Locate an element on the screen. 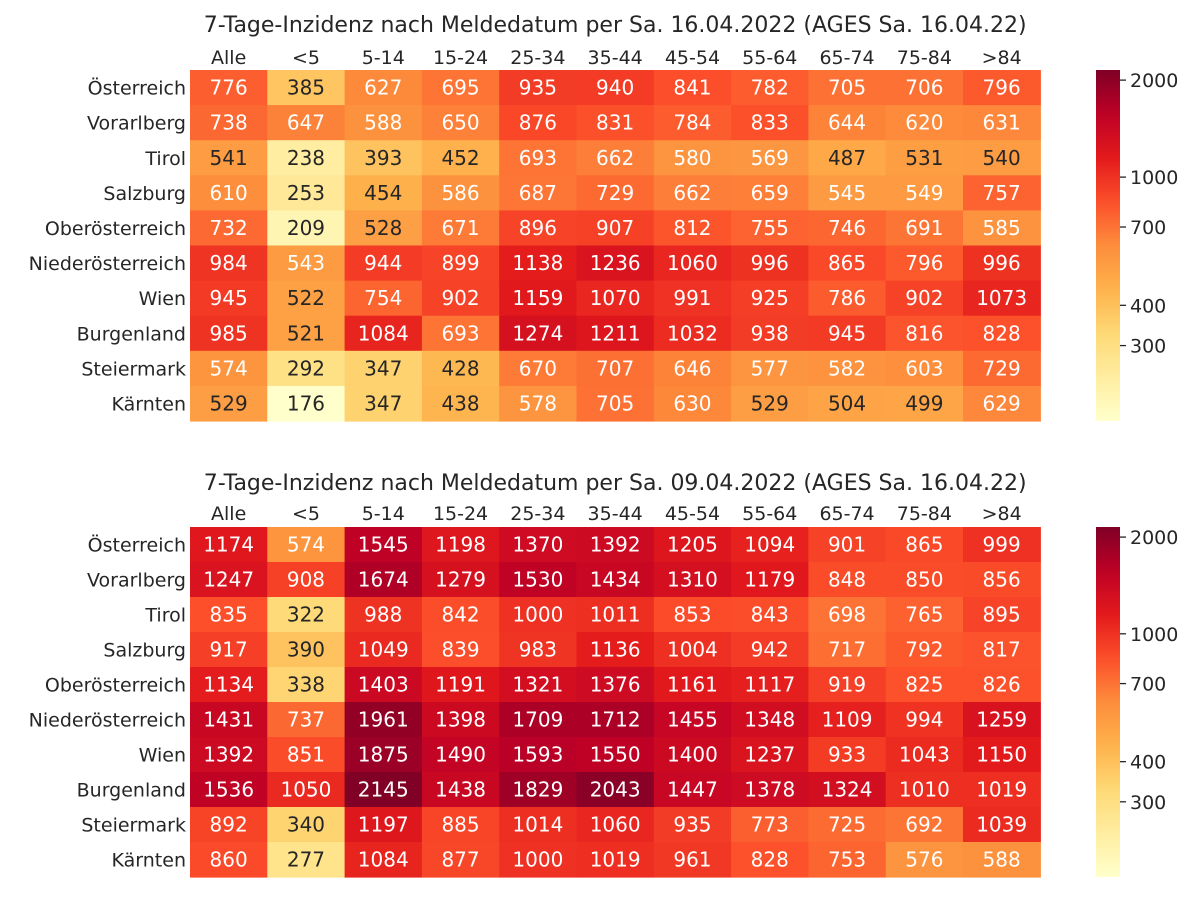 This screenshot has width=1200, height=898. cell-value-label: 452 is located at coordinates (460, 158).